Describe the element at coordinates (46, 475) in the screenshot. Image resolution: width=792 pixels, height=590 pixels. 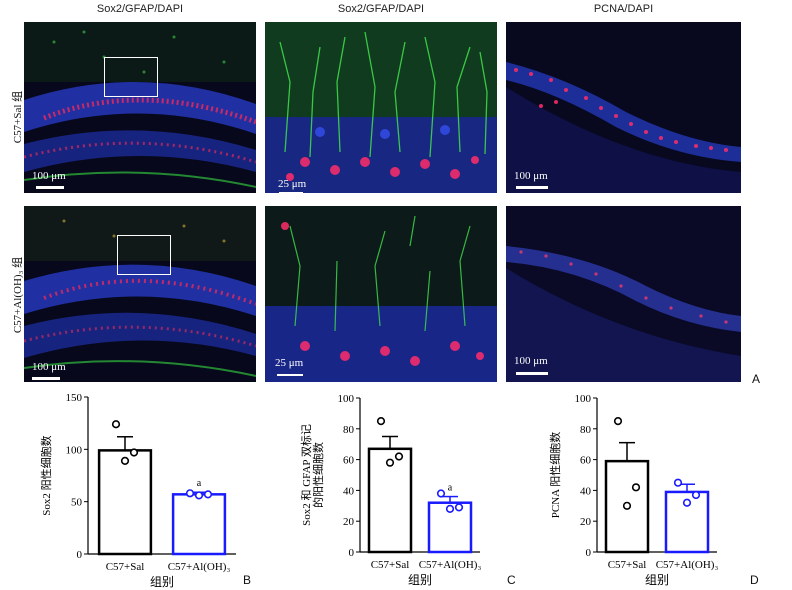
I see `y-axis-label: Sox2 阳性细胞数` at that location.